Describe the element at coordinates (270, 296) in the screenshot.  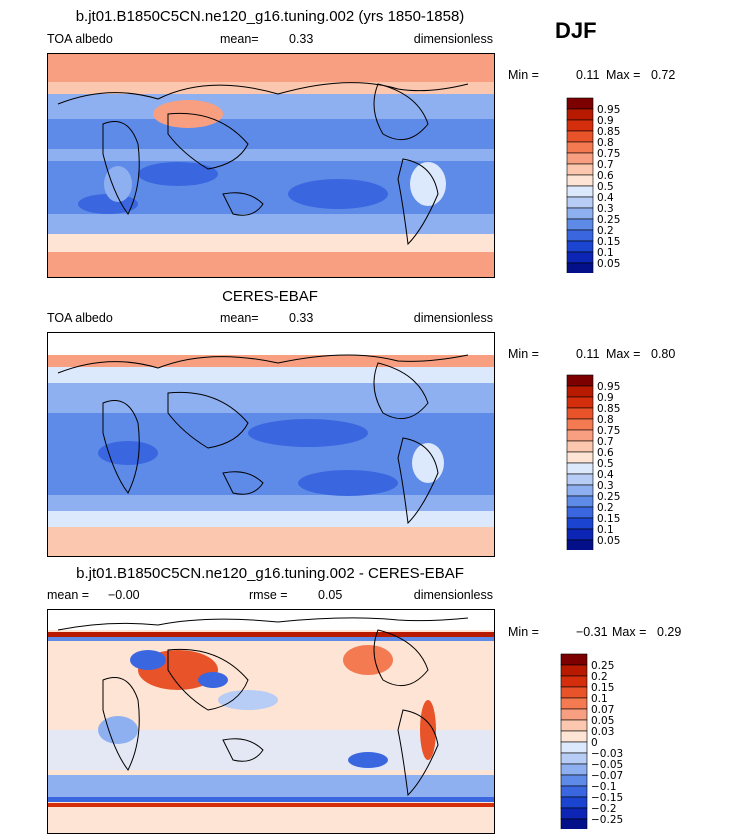
I see `panel-2-title: CERES-EBAF` at that location.